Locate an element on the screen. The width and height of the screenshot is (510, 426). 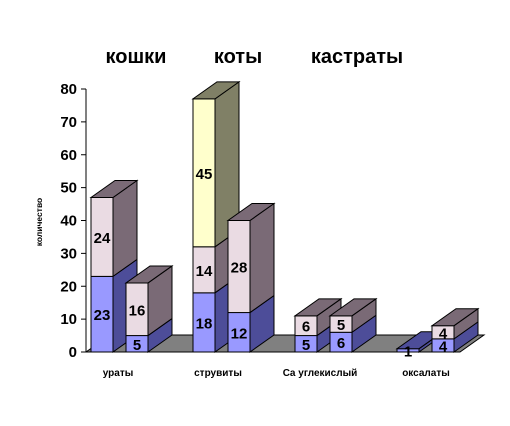
data-label: 1 is located at coordinates (408, 351).